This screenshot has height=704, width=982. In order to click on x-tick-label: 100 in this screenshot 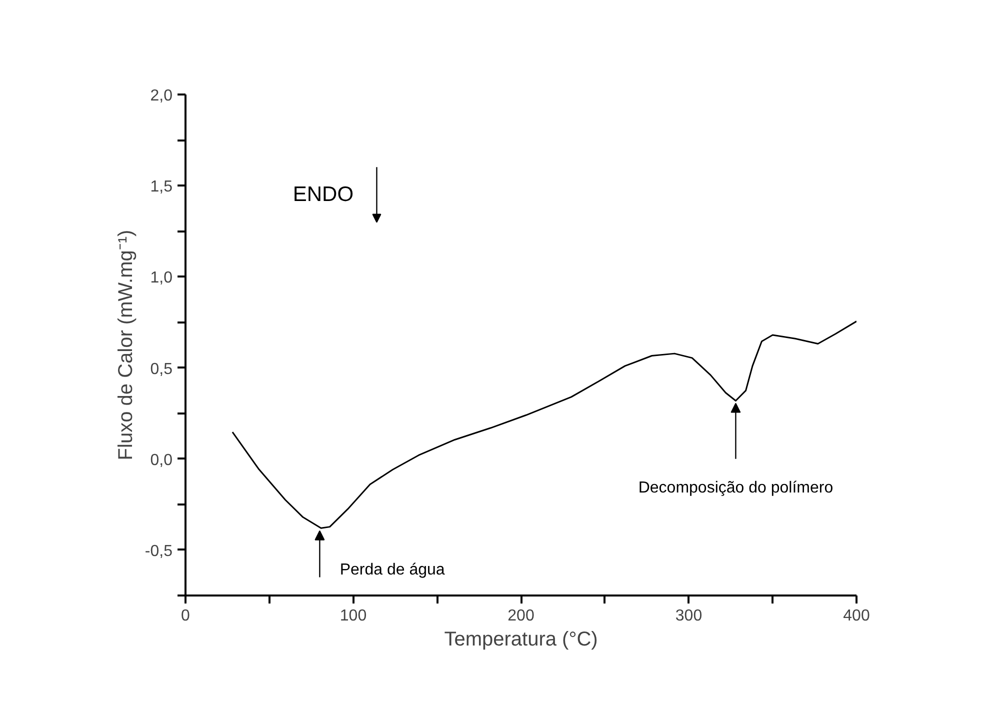, I will do `click(353, 616)`.